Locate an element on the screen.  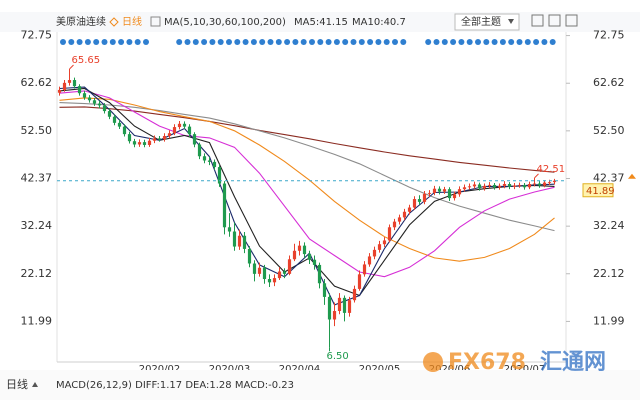
dropdown-arrow is located at coordinates (511, 21).